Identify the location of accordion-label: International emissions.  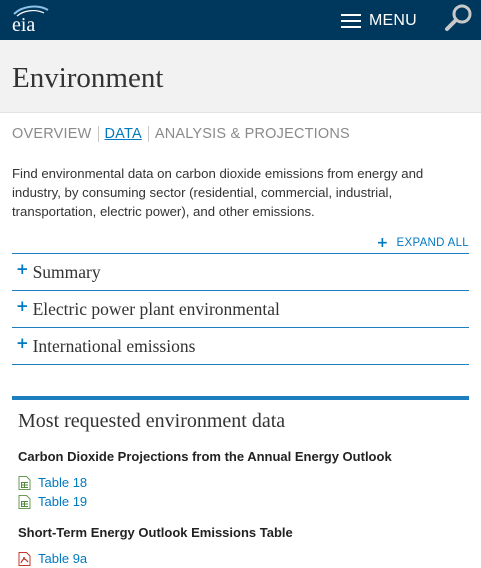
(114, 346).